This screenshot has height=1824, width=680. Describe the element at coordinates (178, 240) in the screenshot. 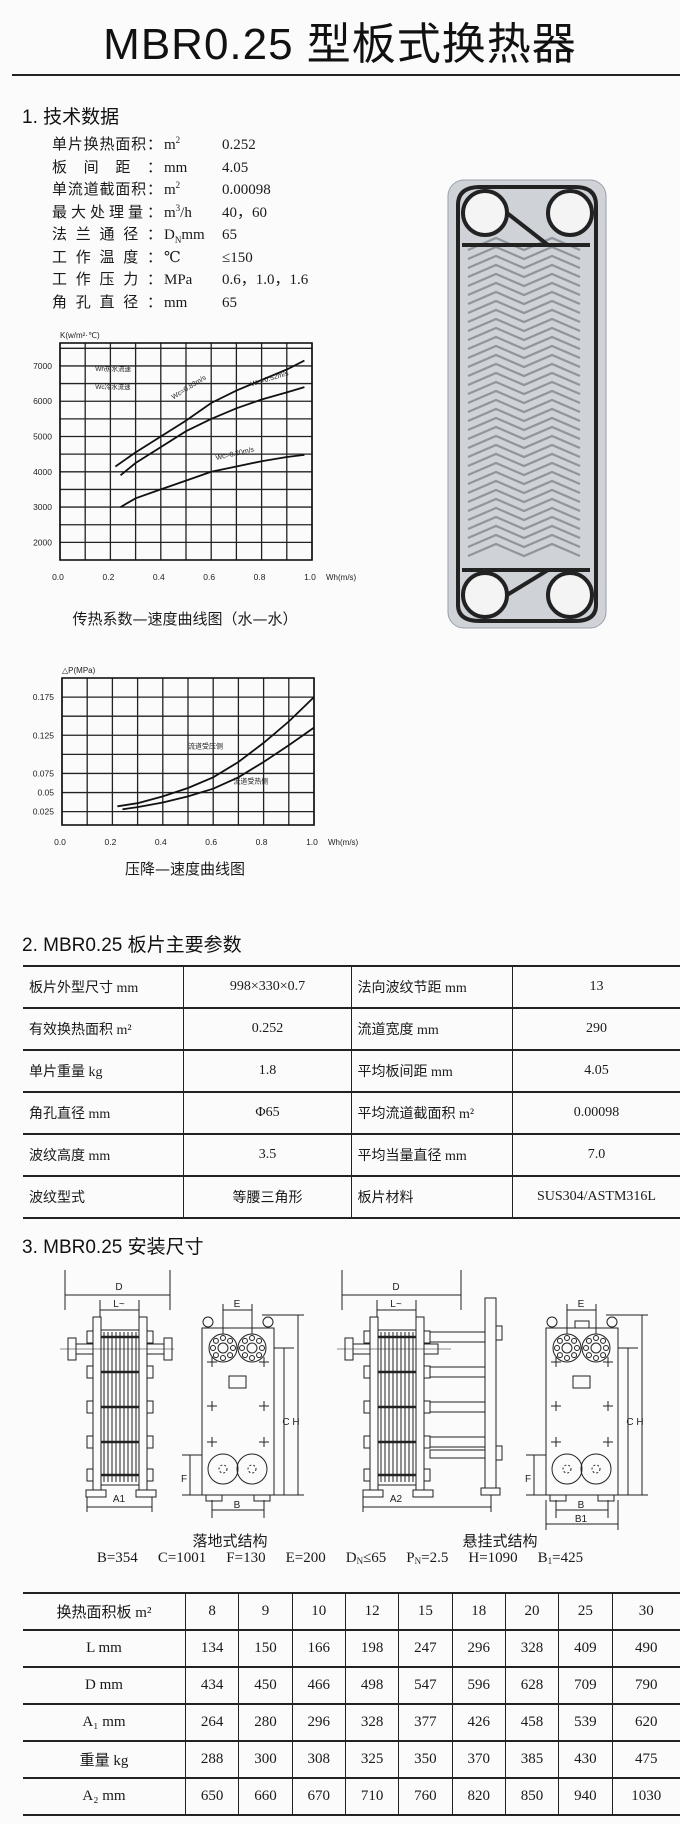

I see `unit-sub: N` at that location.